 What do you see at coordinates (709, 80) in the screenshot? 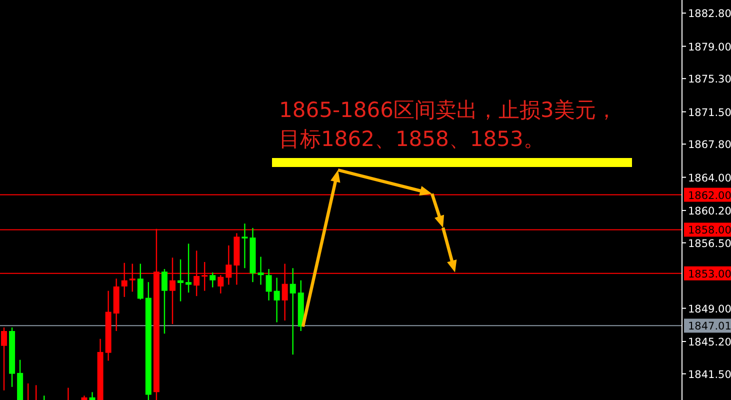
I see `y-tick-label: 1875.30` at bounding box center [709, 80].